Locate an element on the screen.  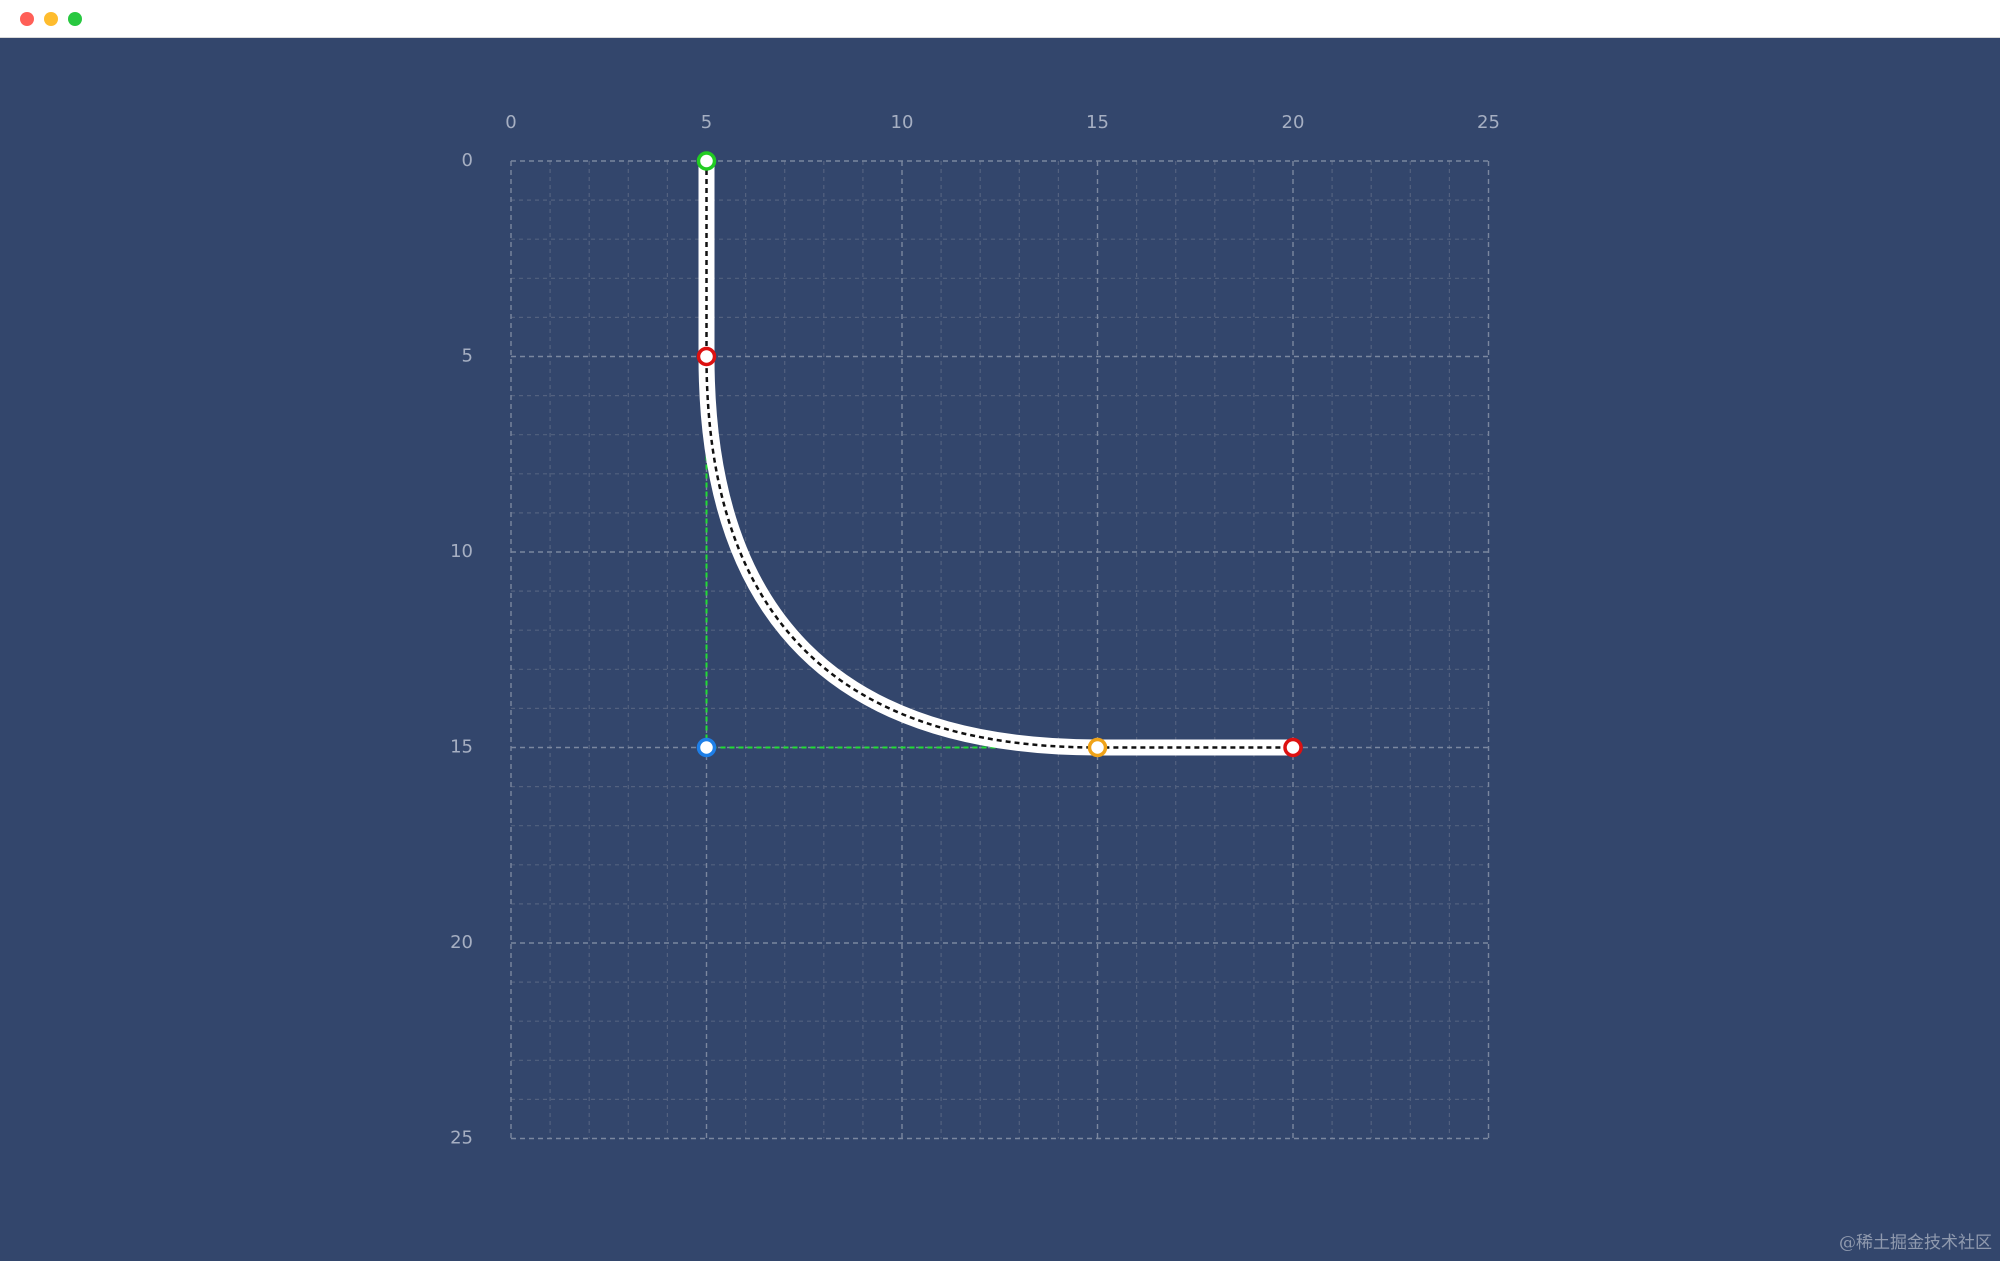
x-tick-label: 25 is located at coordinates (1488, 122).